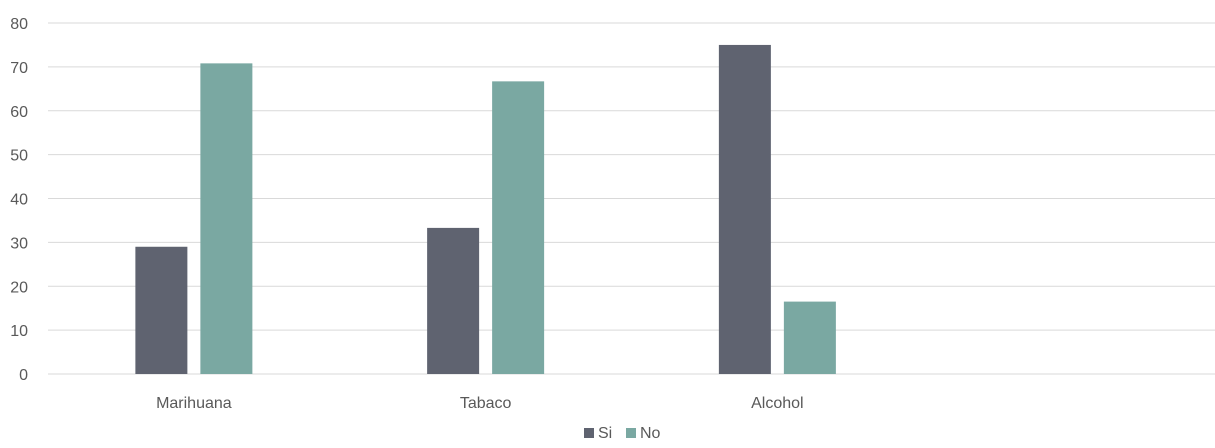 This screenshot has width=1215, height=448. What do you see at coordinates (777, 403) in the screenshot?
I see `category-label: Alcohol` at bounding box center [777, 403].